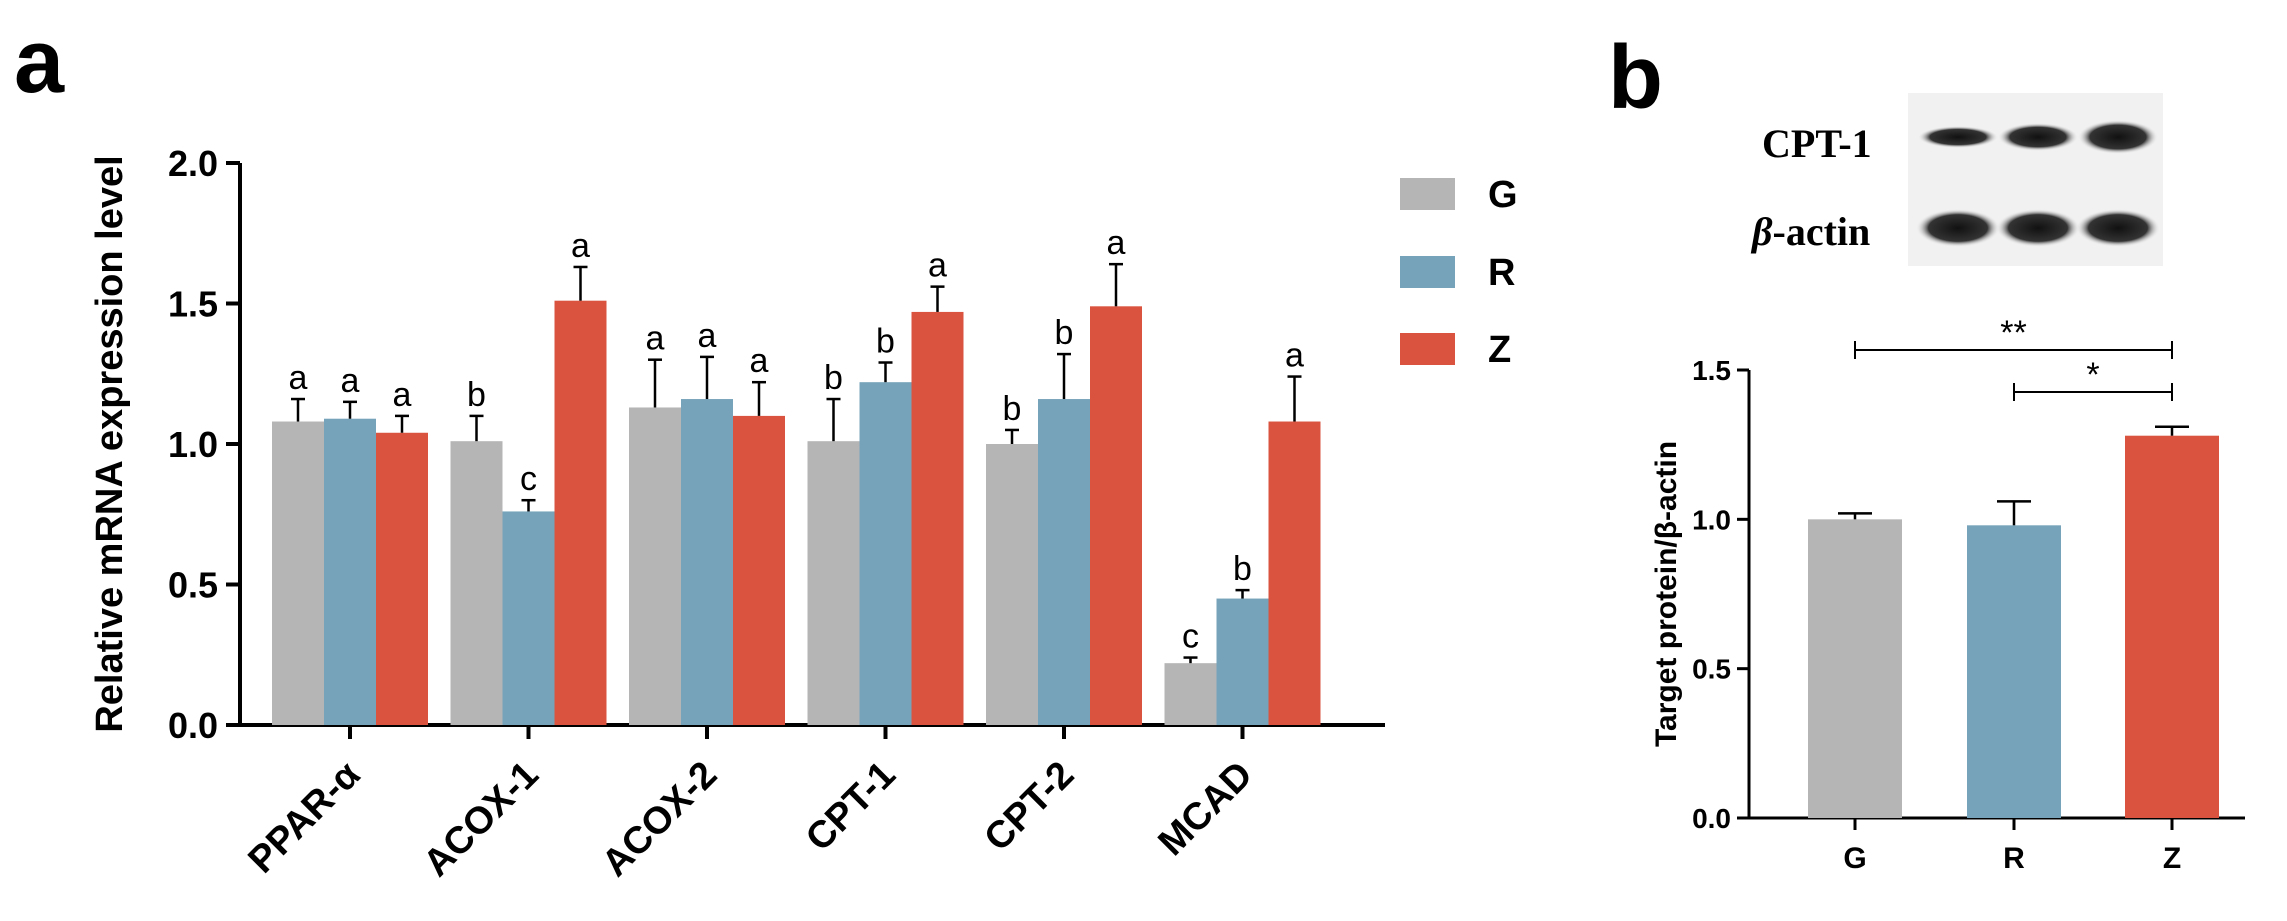 The width and height of the screenshot is (2287, 921). I want to click on legend-swatch-Z, so click(1427, 349).